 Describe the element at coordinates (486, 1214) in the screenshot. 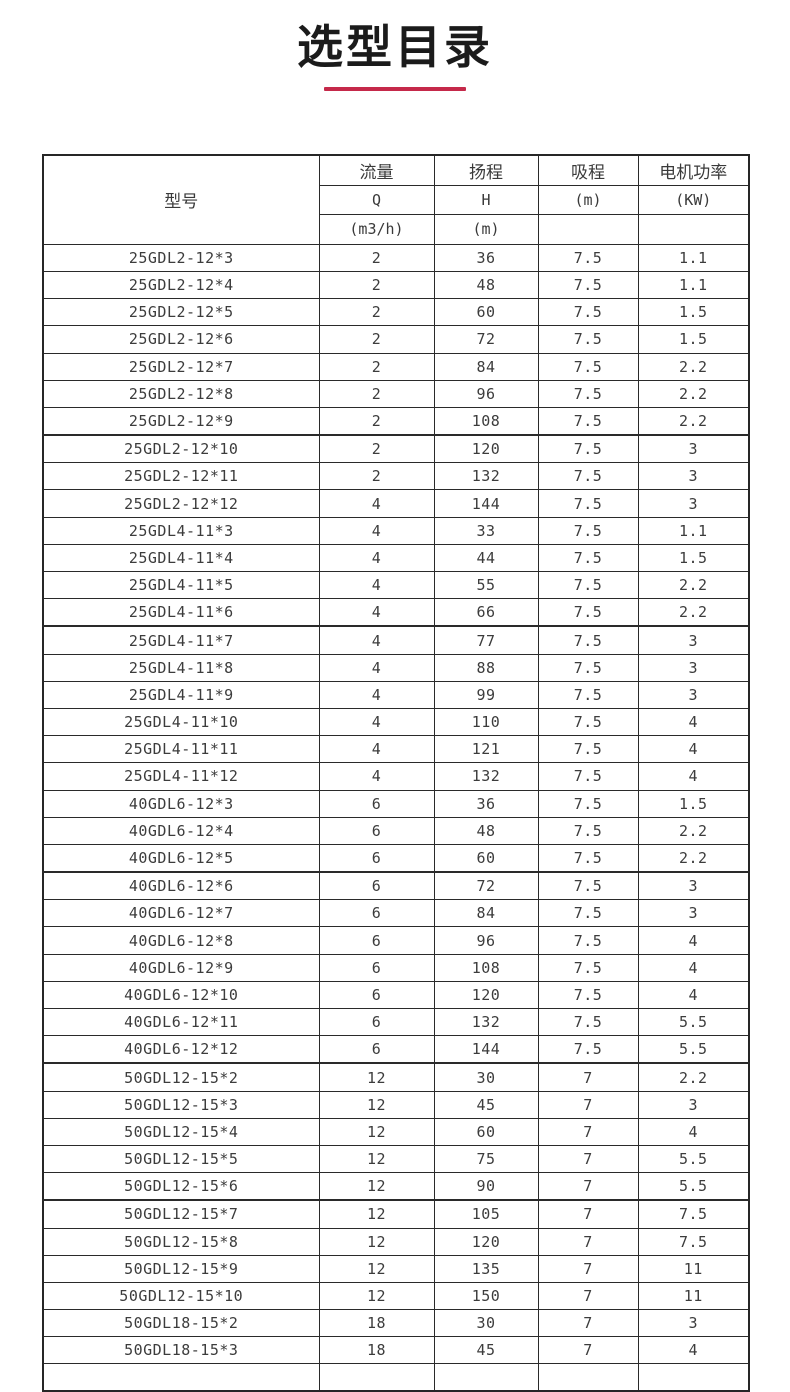

I see `cell-head: 105` at that location.